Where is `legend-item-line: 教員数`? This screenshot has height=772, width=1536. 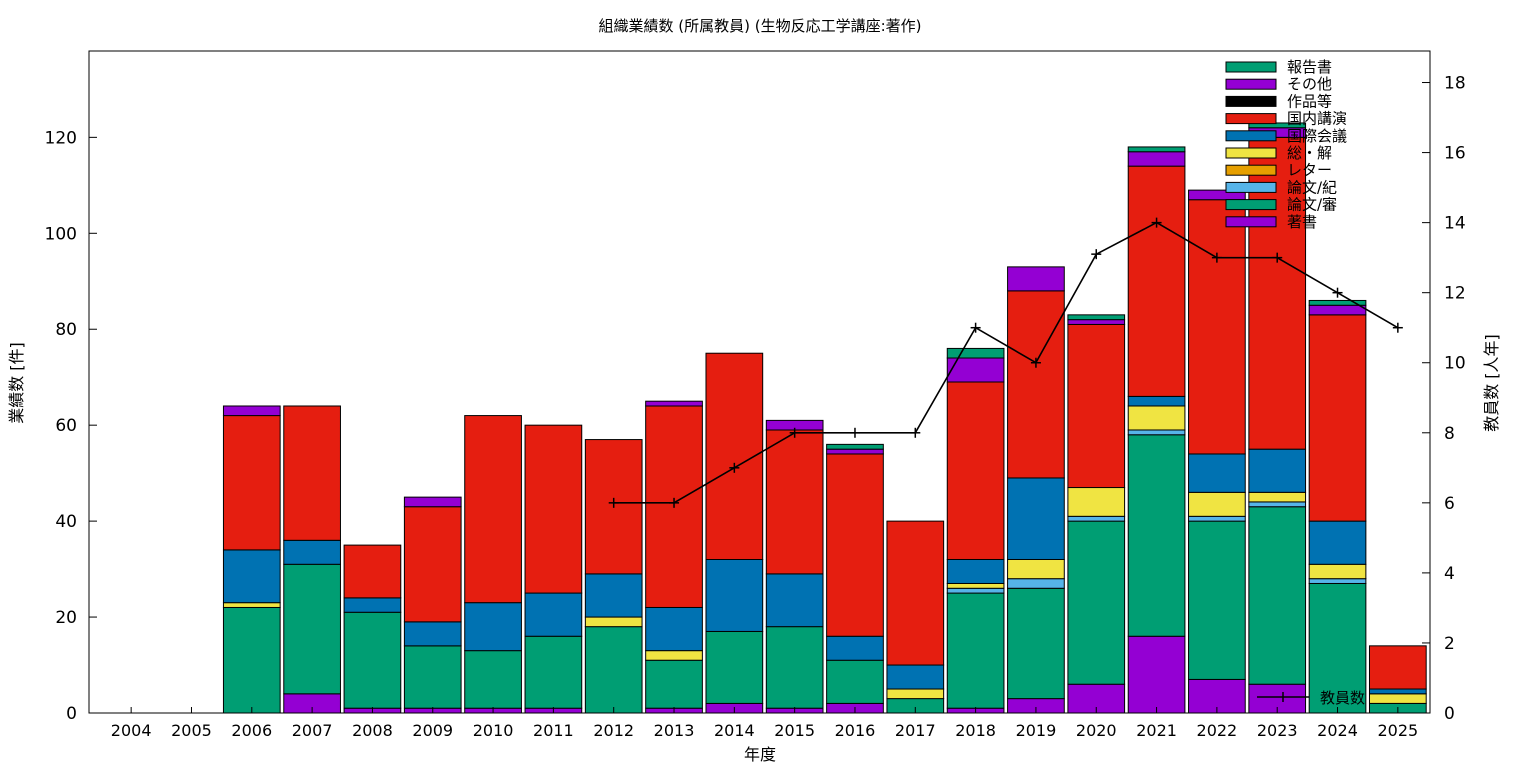 legend-item-line: 教員数 is located at coordinates (1311, 698).